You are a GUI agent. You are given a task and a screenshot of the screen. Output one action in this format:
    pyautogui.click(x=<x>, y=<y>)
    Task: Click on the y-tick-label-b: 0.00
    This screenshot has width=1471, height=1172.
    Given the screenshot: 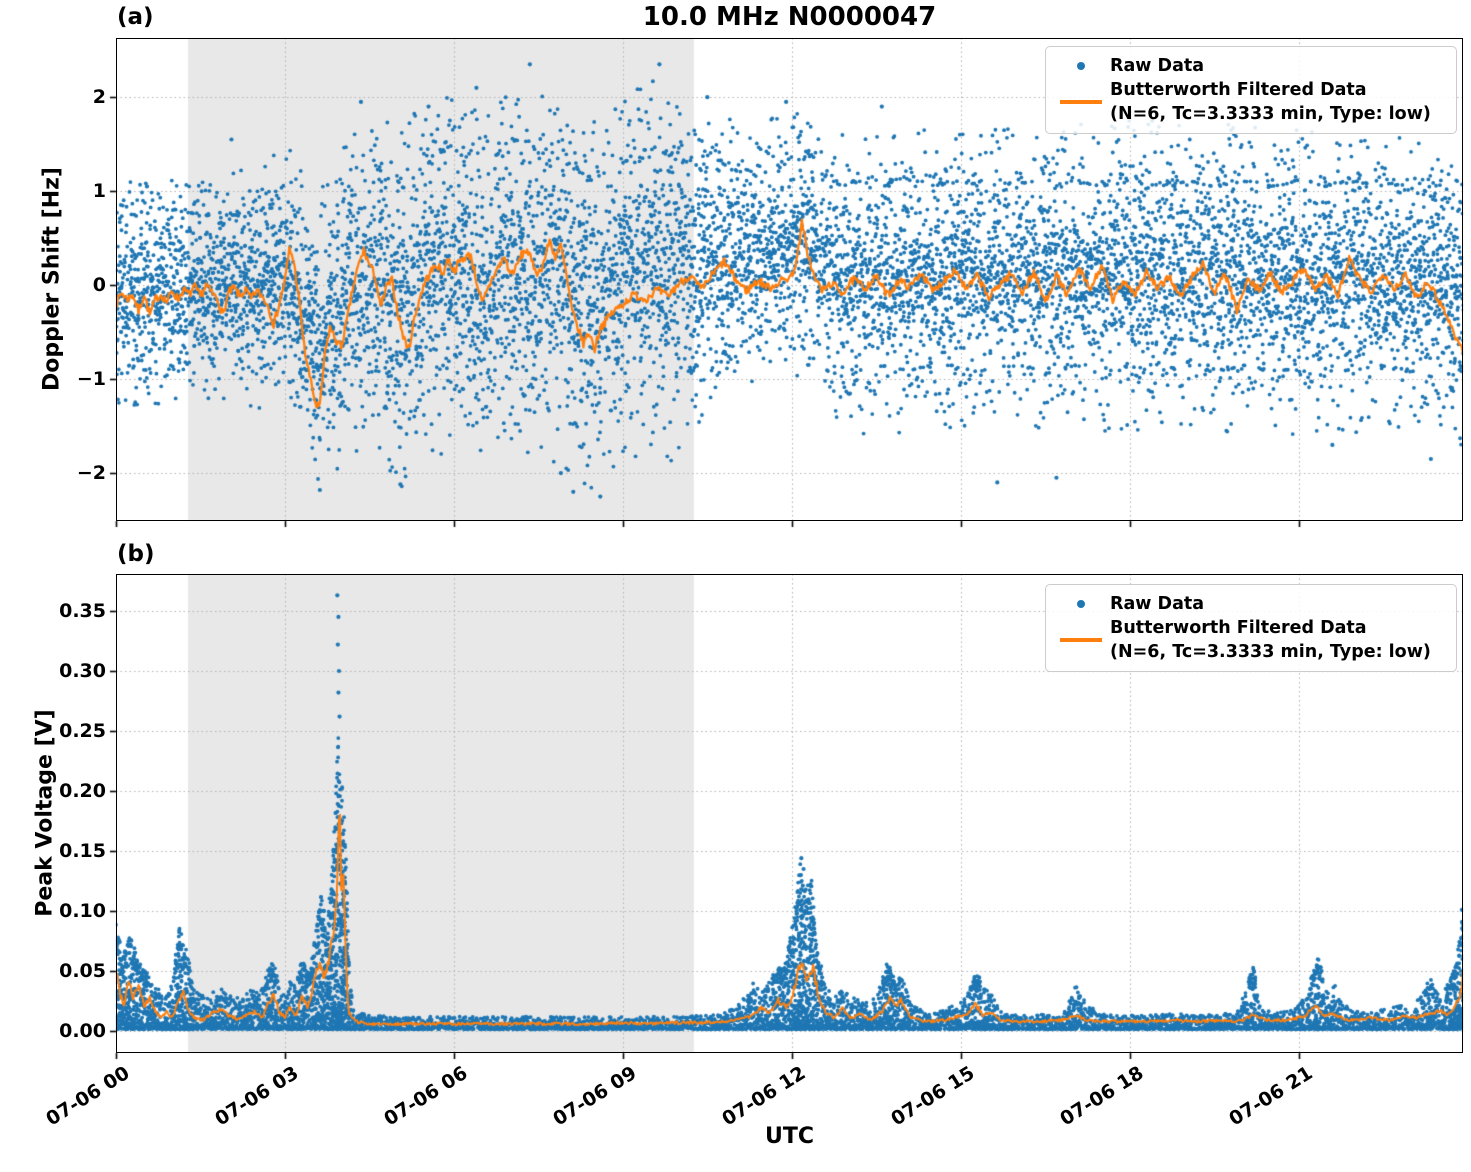 What is the action you would take?
    pyautogui.click(x=82, y=1031)
    